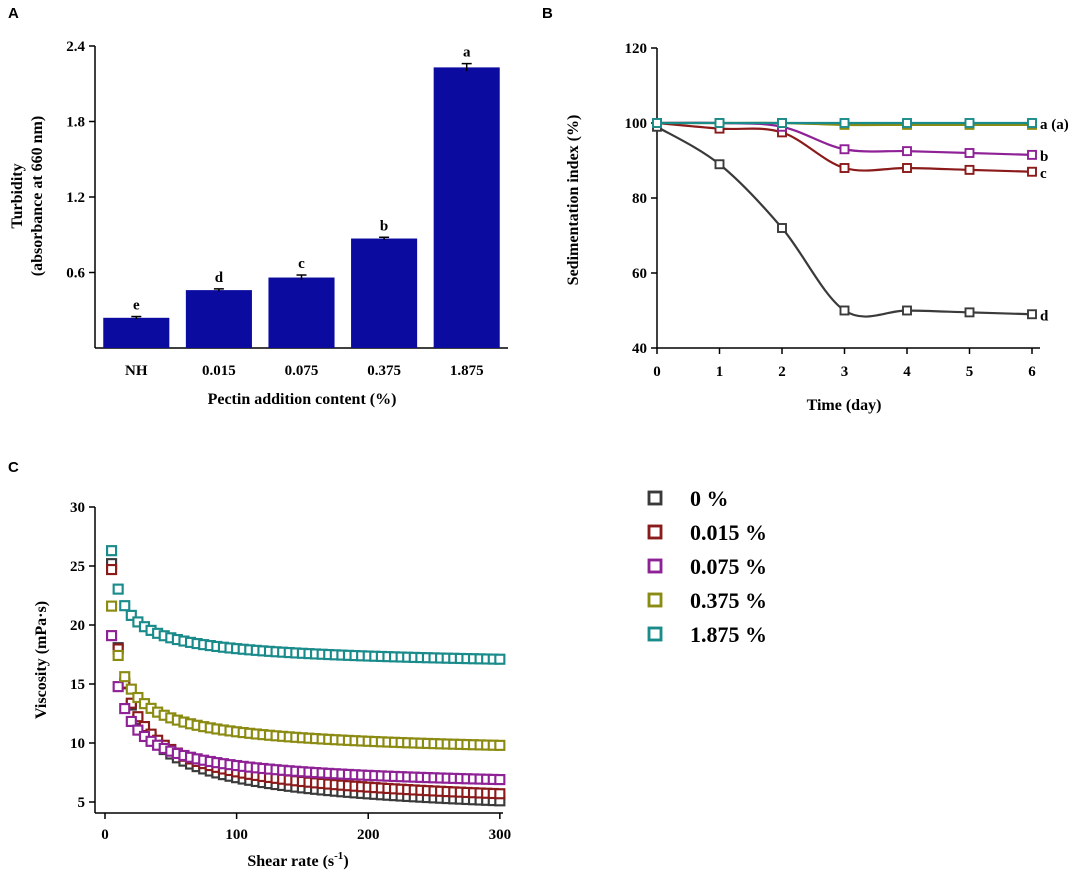 The image size is (1084, 880). I want to click on panel-c-x-label-end: ), so click(345, 861).